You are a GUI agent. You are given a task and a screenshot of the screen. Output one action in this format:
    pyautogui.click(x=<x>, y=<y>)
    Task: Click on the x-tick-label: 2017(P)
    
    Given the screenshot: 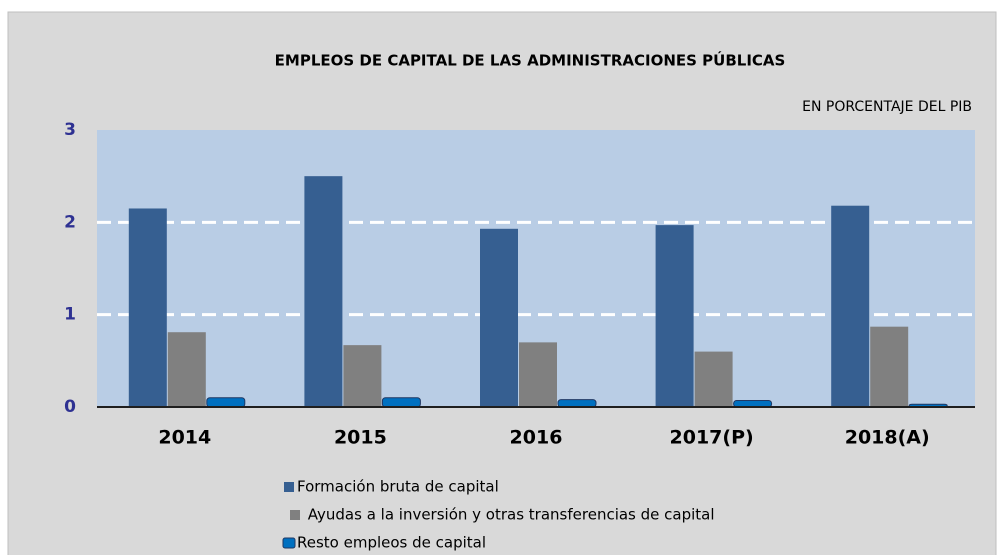 What is the action you would take?
    pyautogui.click(x=712, y=438)
    